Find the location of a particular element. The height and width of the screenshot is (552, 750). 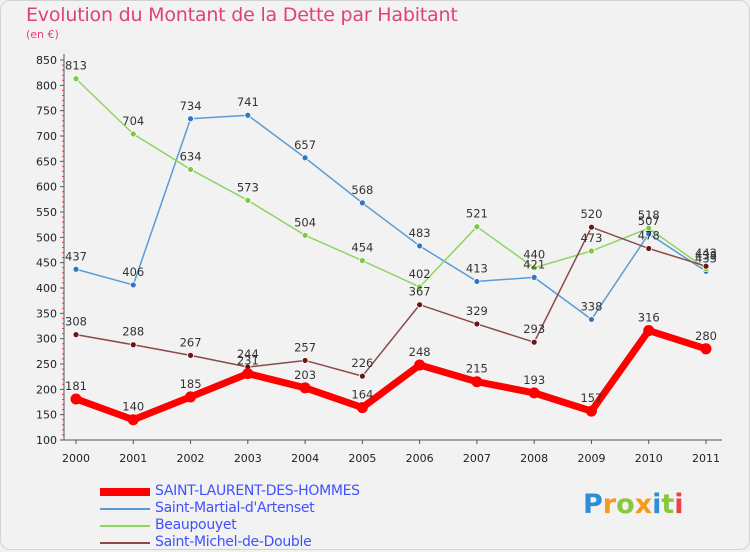

x-tick-label: 2008 is located at coordinates (534, 458).